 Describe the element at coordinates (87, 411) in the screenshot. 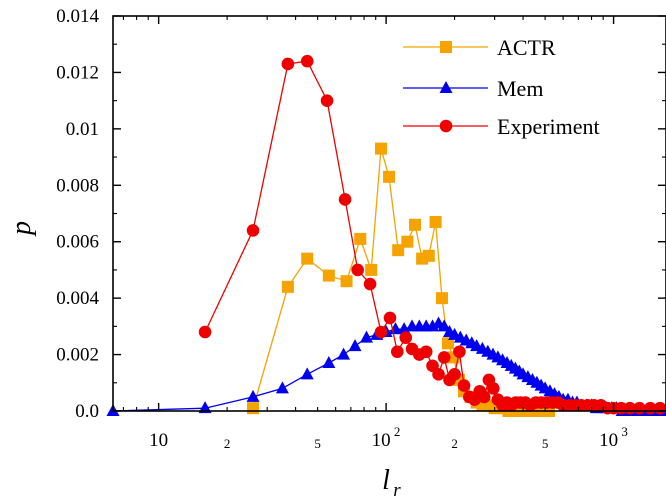

I see `y-tick-label: 0.0` at that location.